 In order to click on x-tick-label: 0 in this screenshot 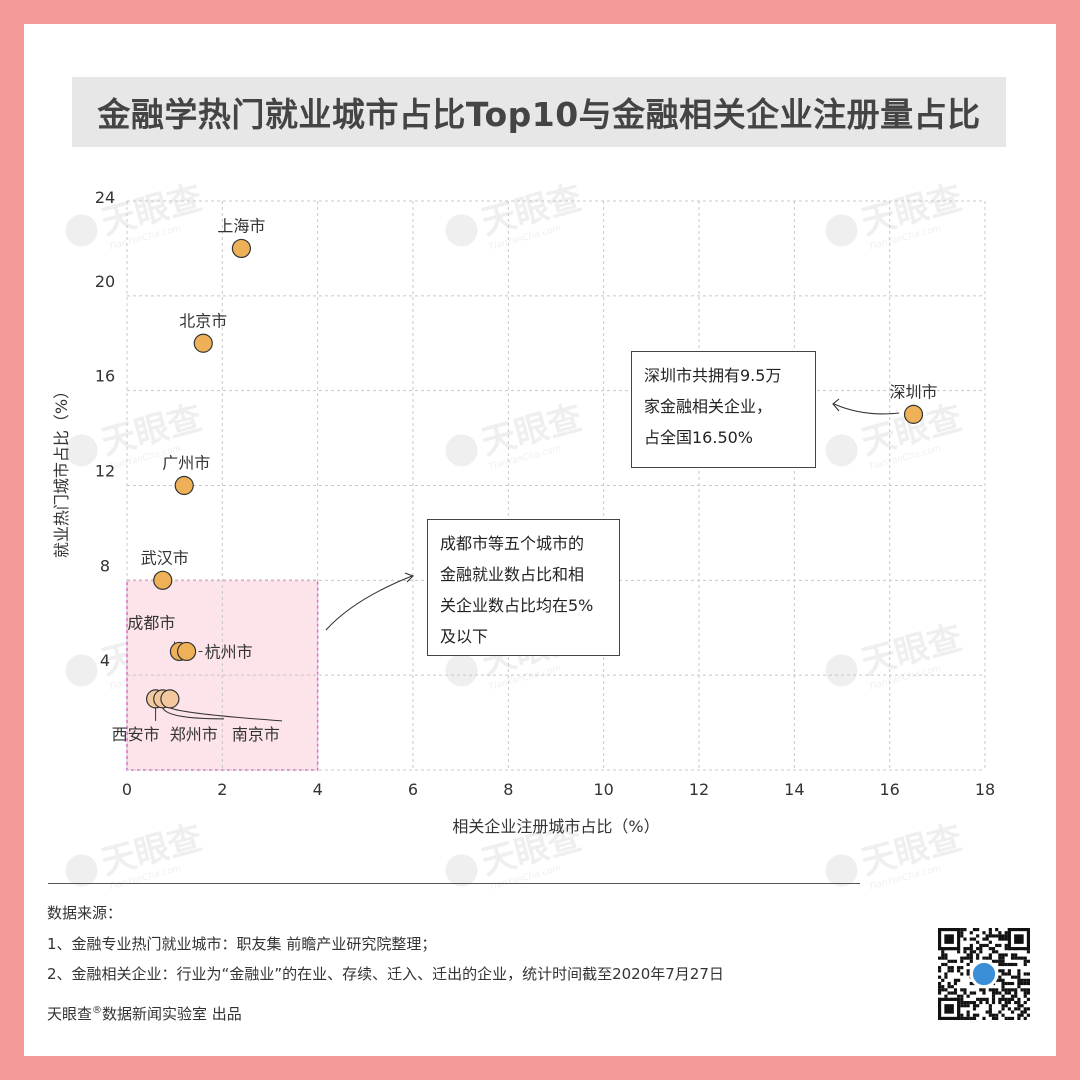, I will do `click(127, 789)`.